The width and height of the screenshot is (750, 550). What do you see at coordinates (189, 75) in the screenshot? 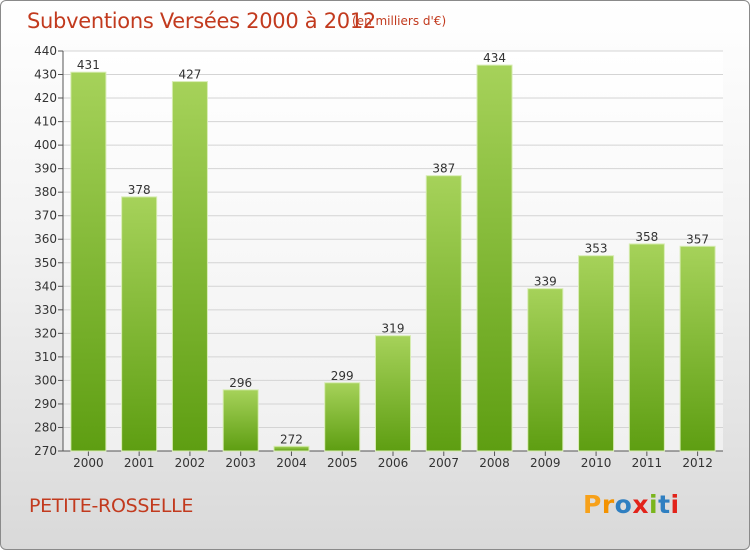
I see `value-label: 427` at bounding box center [189, 75].